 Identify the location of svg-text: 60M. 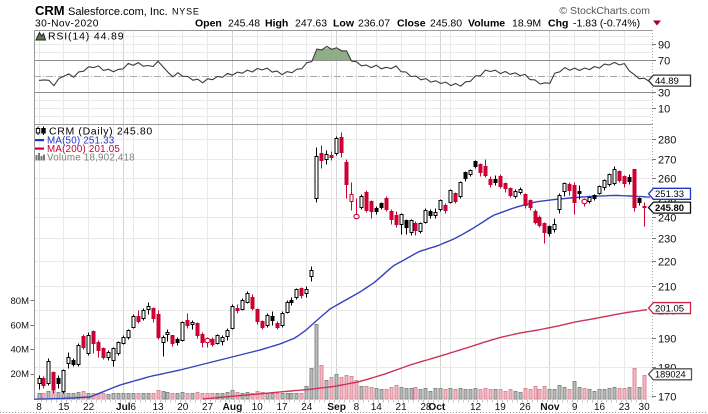
(20, 325).